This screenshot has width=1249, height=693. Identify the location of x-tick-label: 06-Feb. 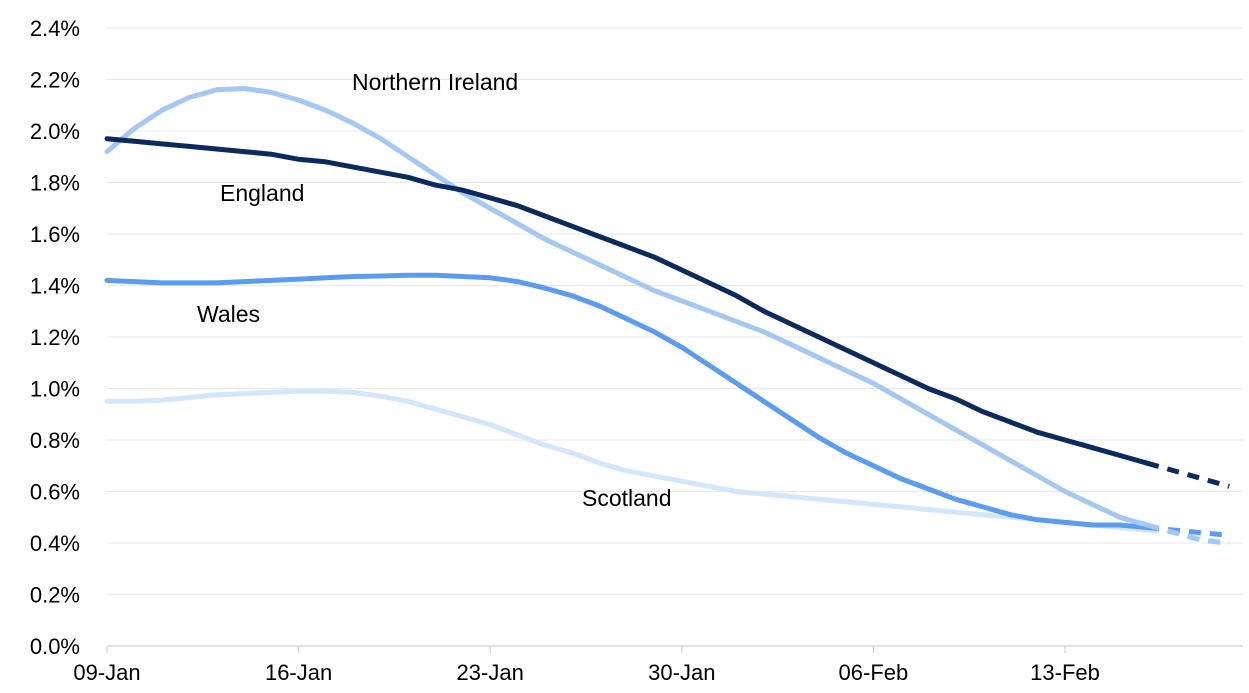
(874, 672).